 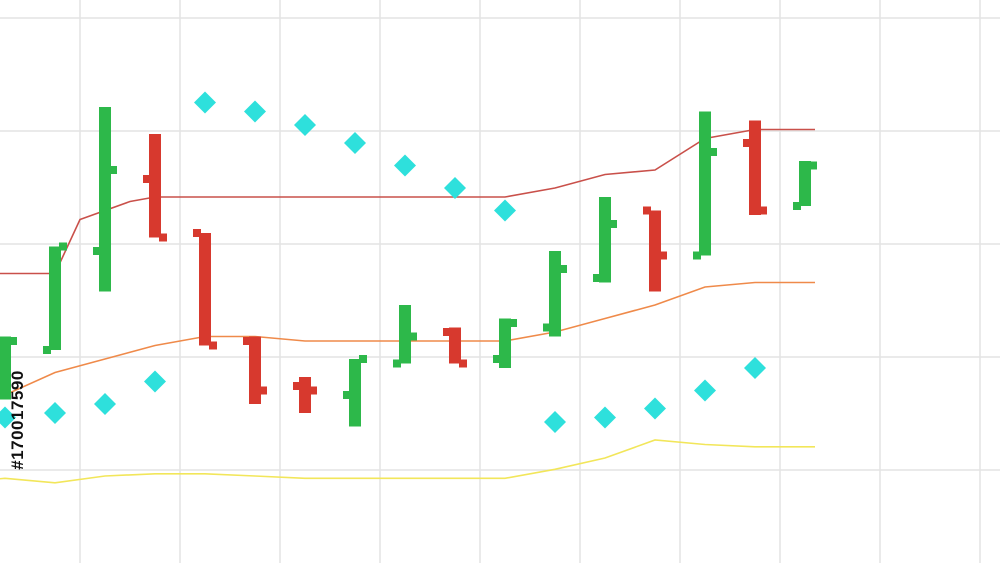 What do you see at coordinates (407, 461) in the screenshot?
I see `band-line-lower` at bounding box center [407, 461].